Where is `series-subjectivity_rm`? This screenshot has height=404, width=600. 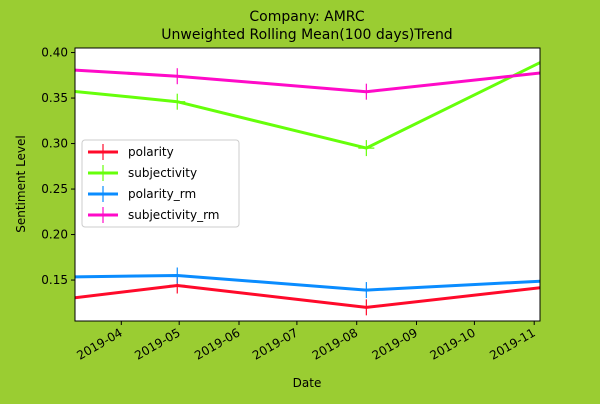 series-subjectivity_rm is located at coordinates (307, 84).